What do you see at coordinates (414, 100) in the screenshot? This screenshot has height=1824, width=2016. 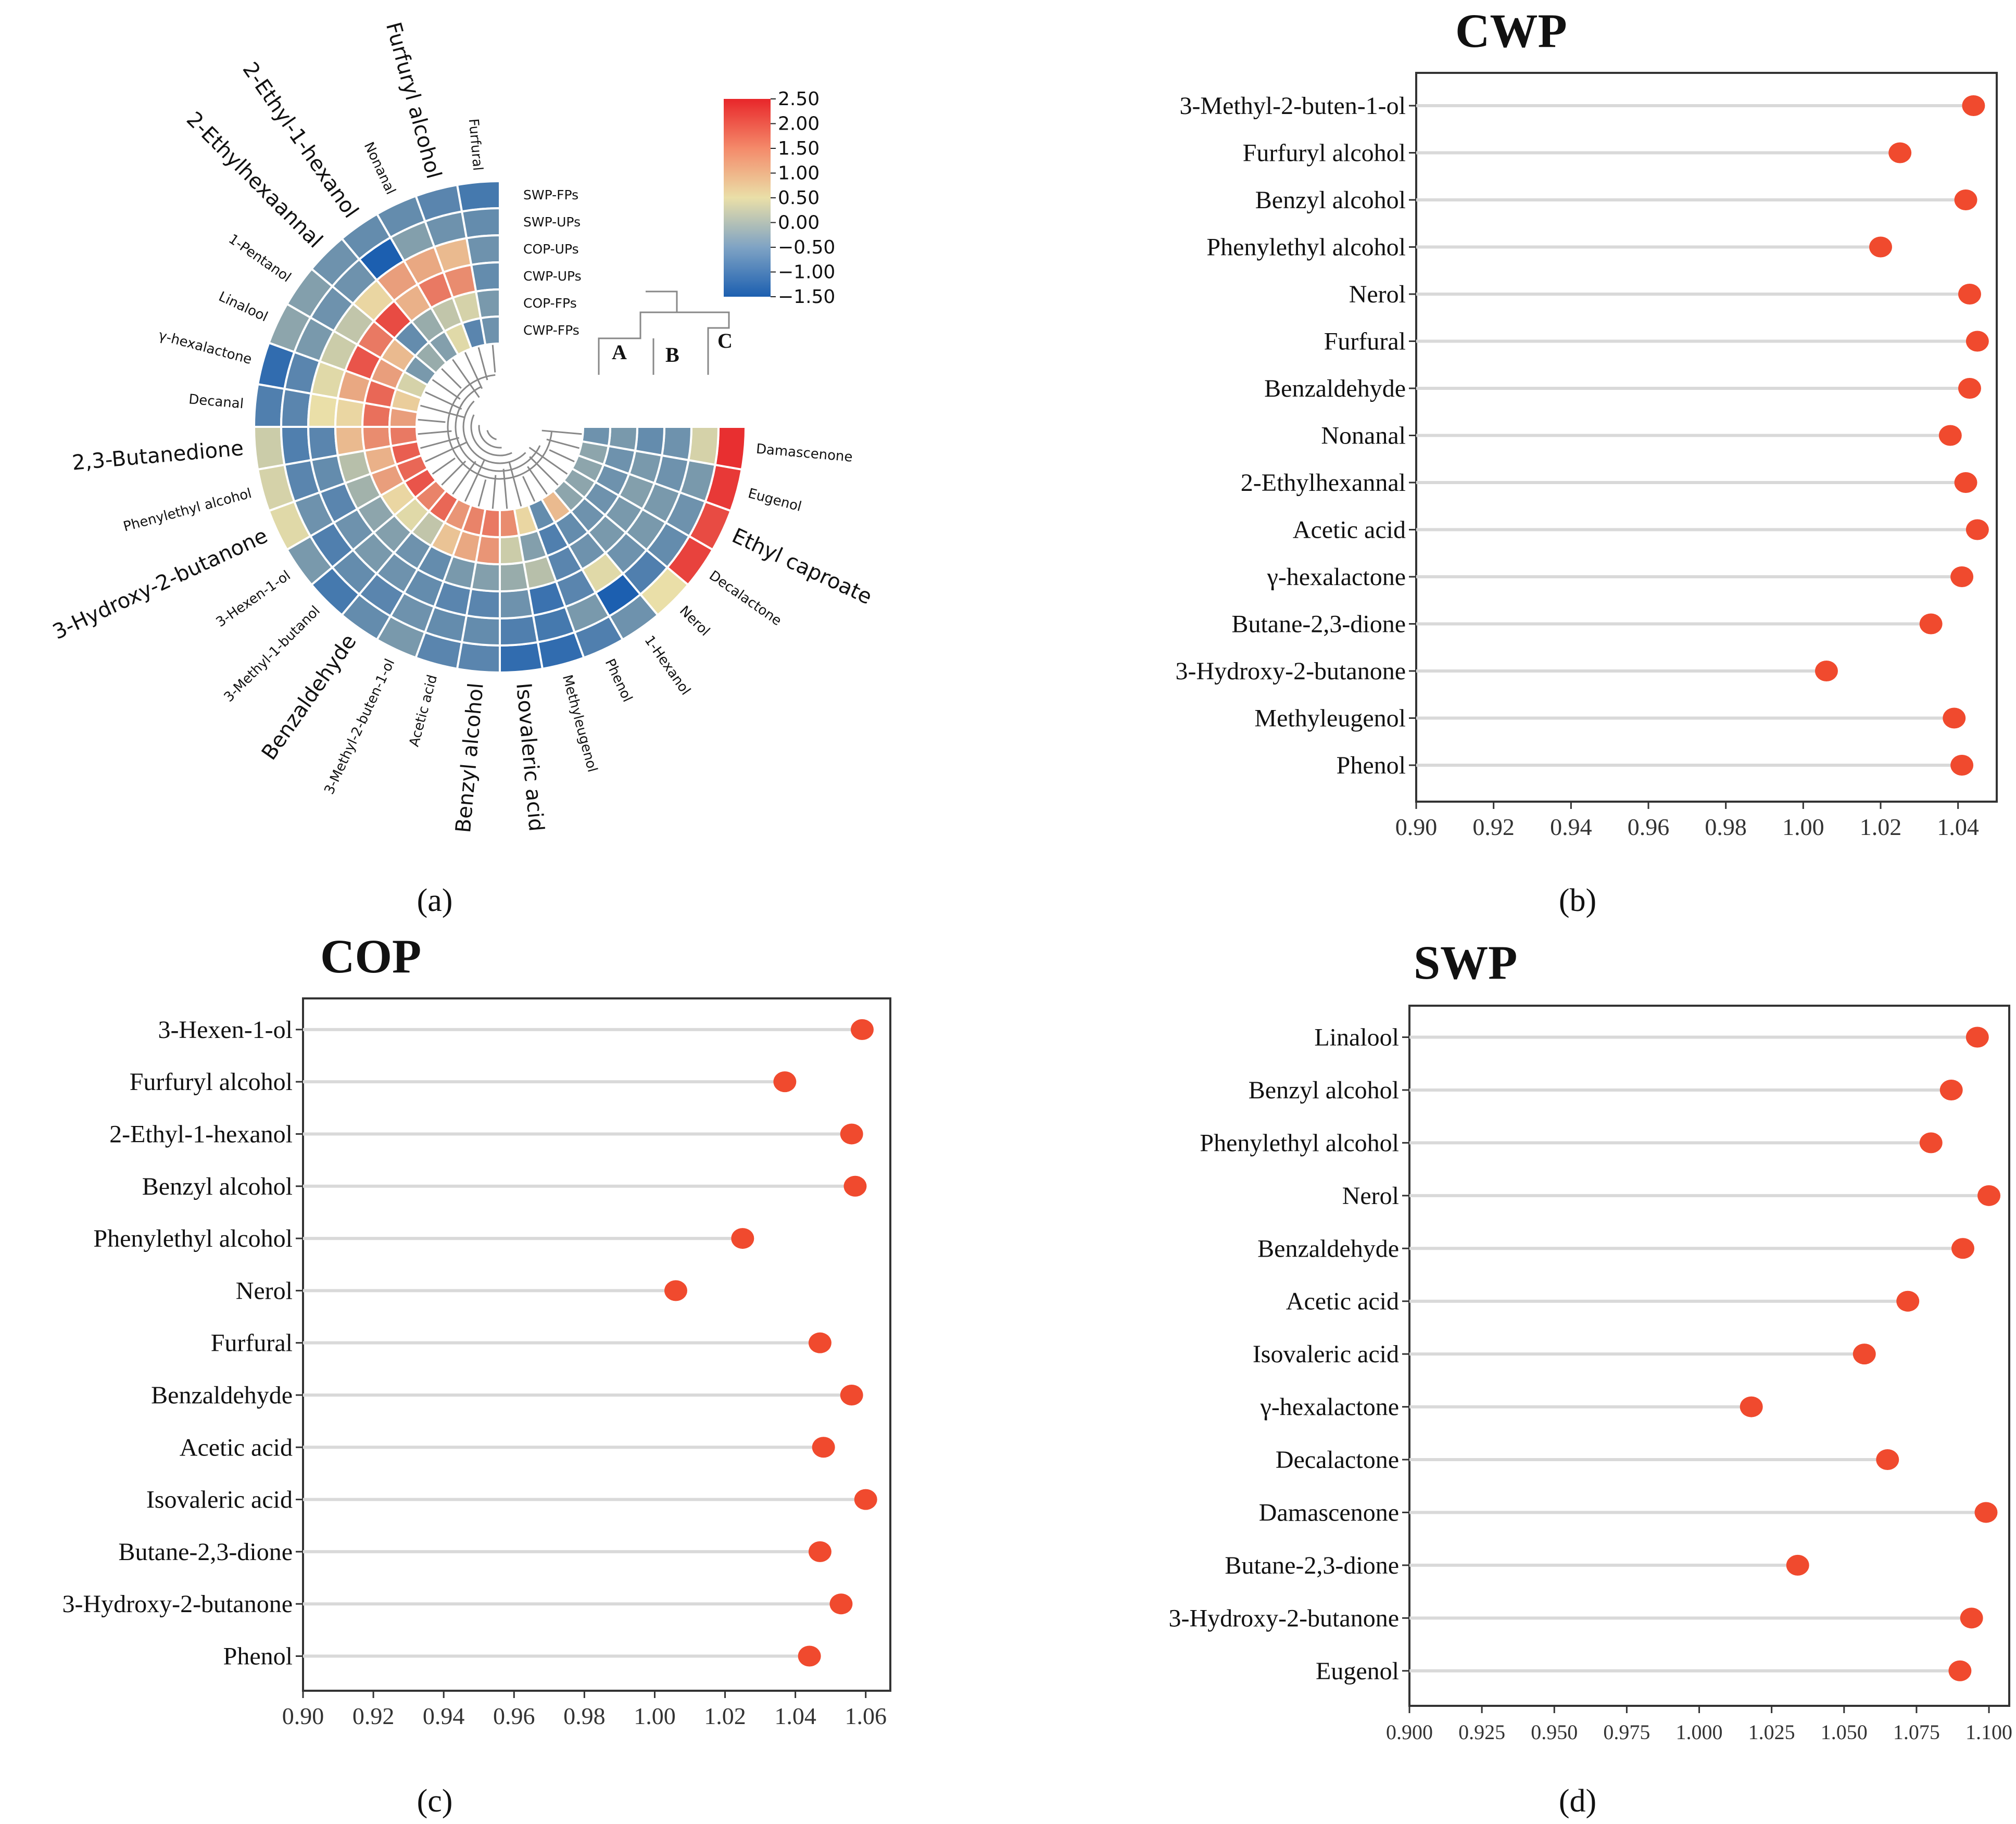 I see `compound-label: Furfuryl alcohol` at bounding box center [414, 100].